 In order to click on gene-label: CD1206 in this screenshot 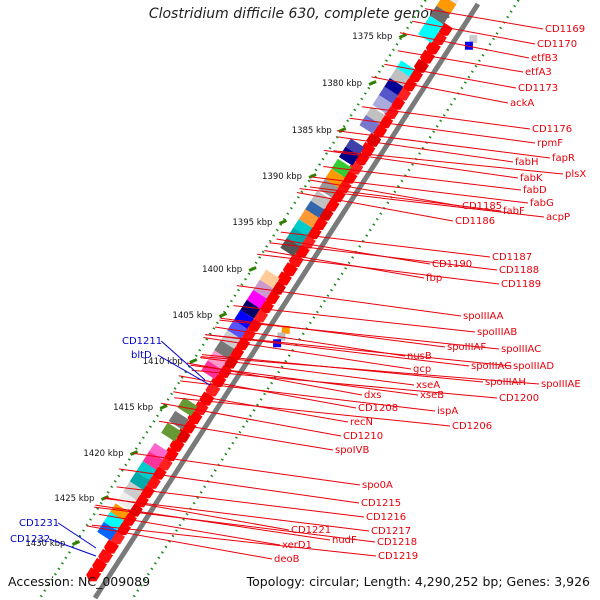, I will do `click(472, 426)`.